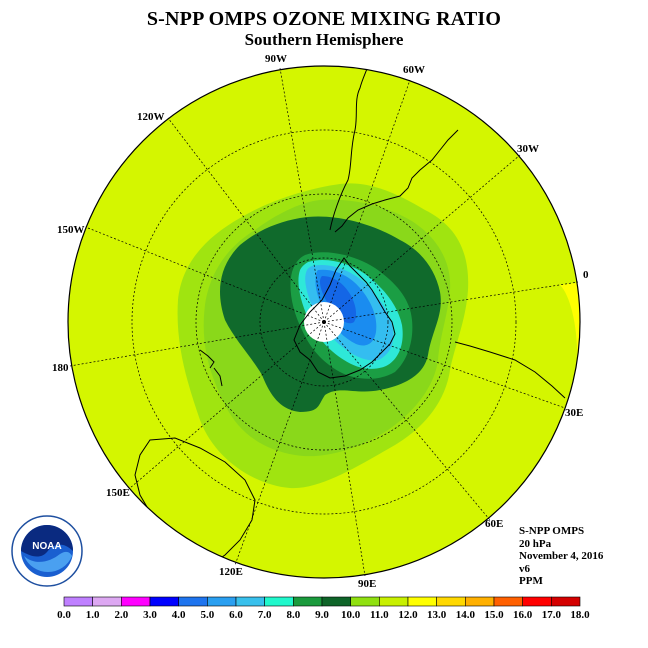 This screenshot has height=648, width=648. I want to click on noaa-logo: NOAA, so click(47, 551).